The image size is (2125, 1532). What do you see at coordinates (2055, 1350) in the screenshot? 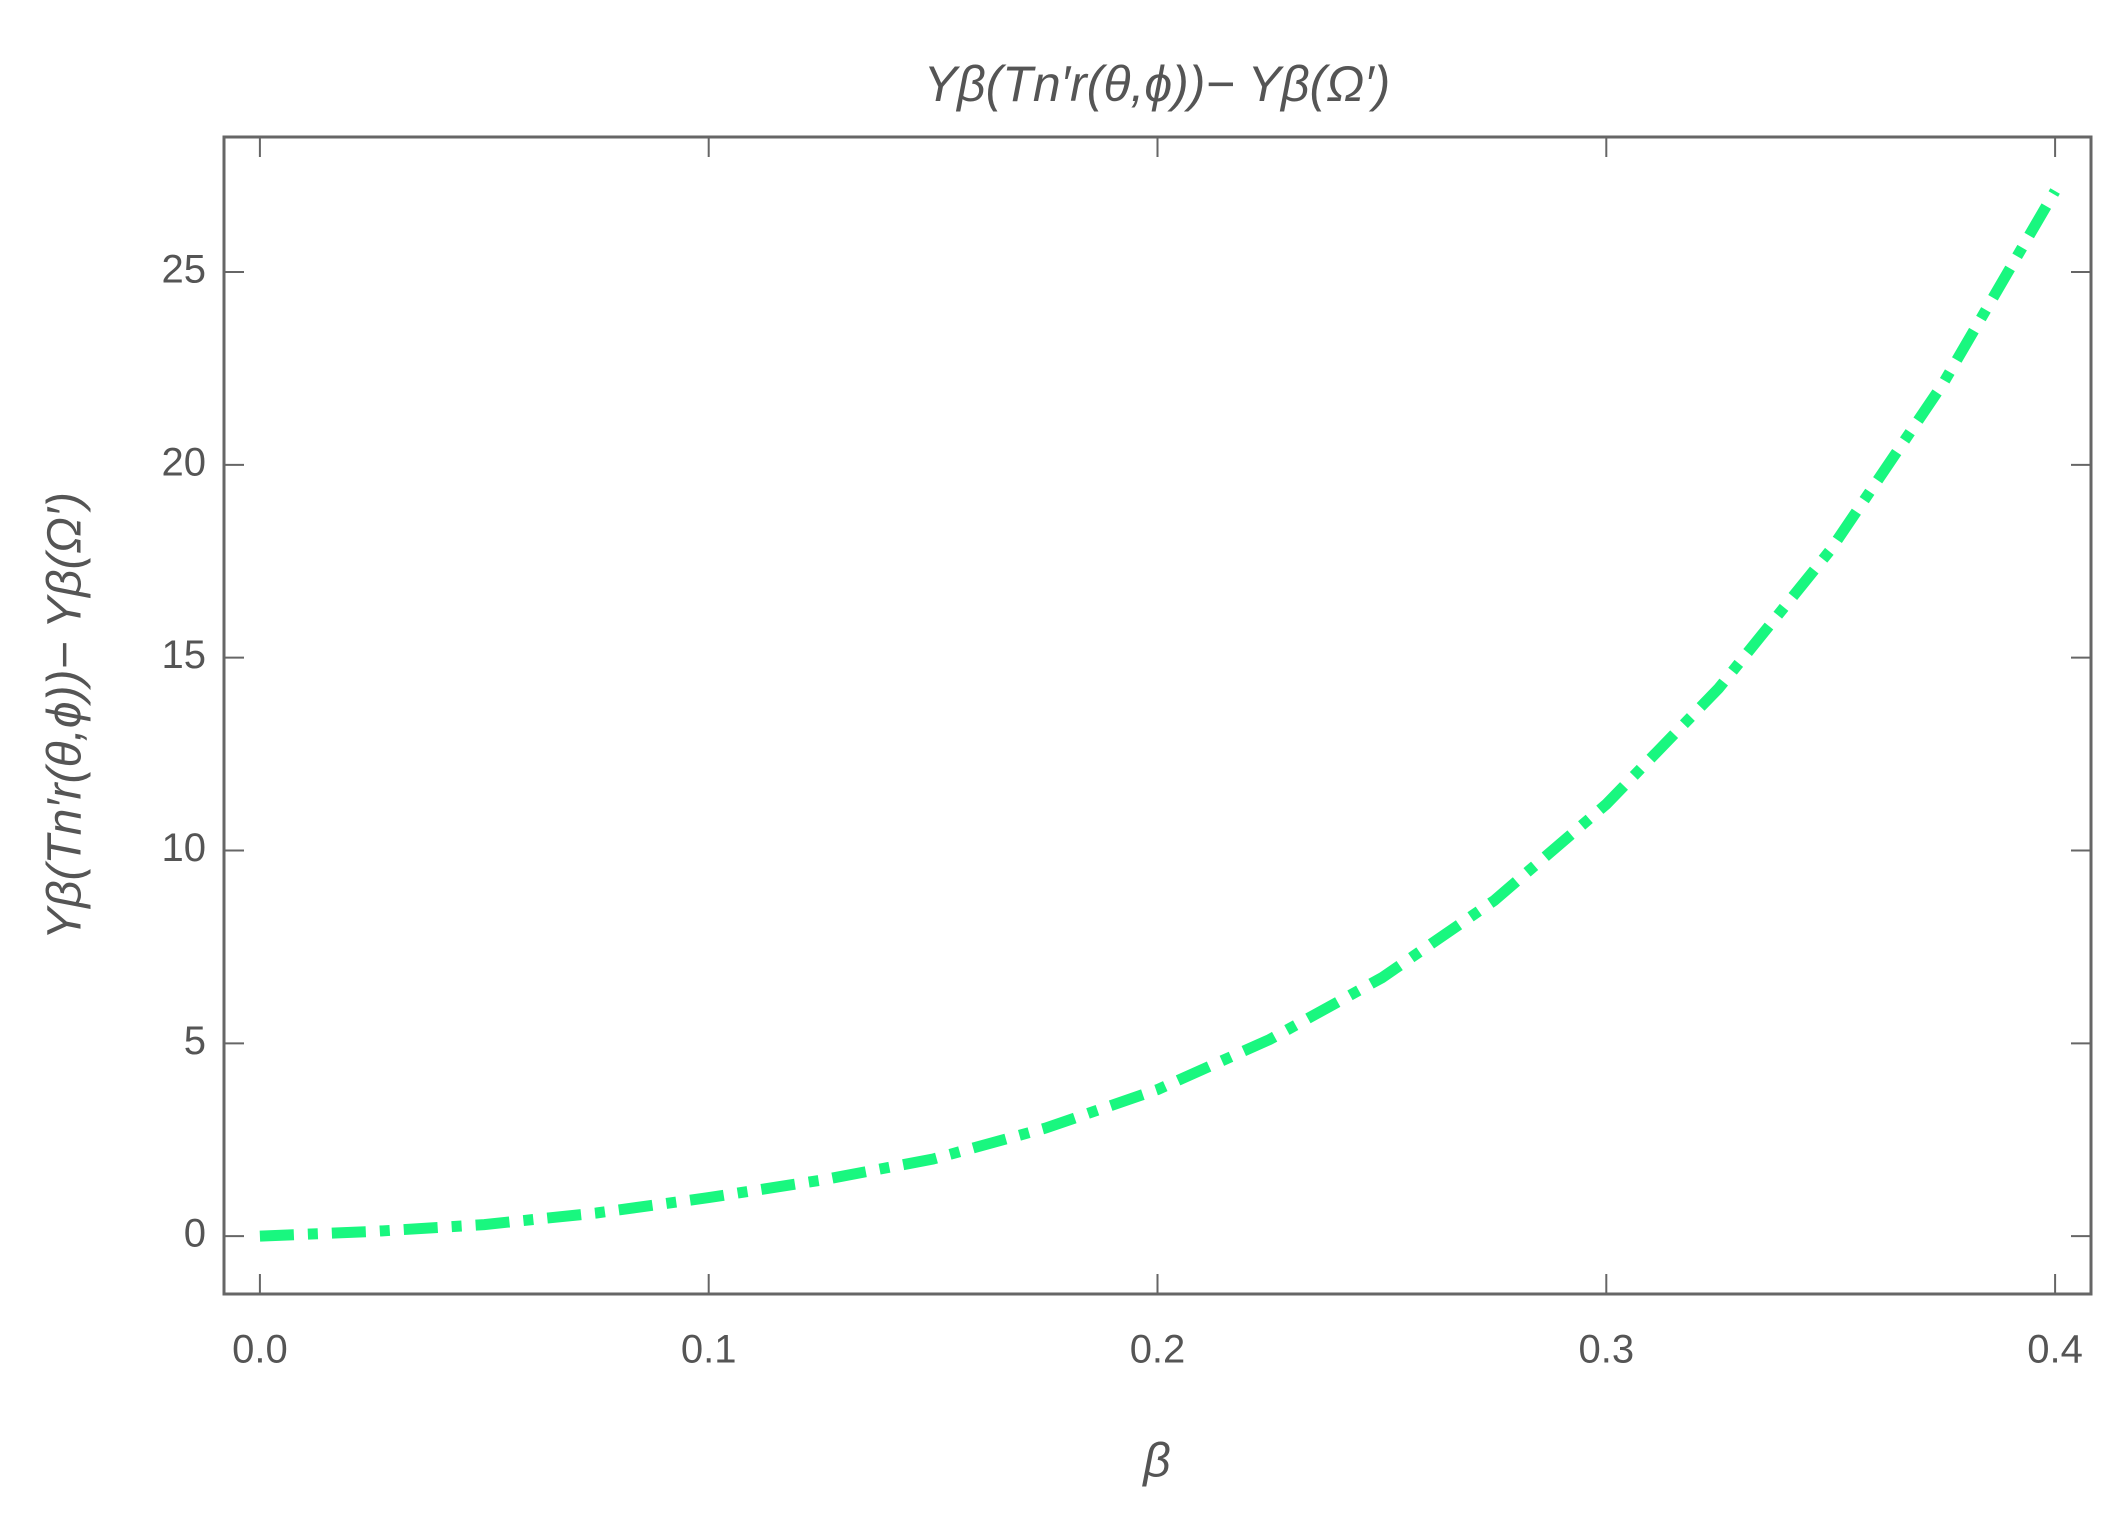
I see `x-tick-label: 0.4` at bounding box center [2055, 1350].